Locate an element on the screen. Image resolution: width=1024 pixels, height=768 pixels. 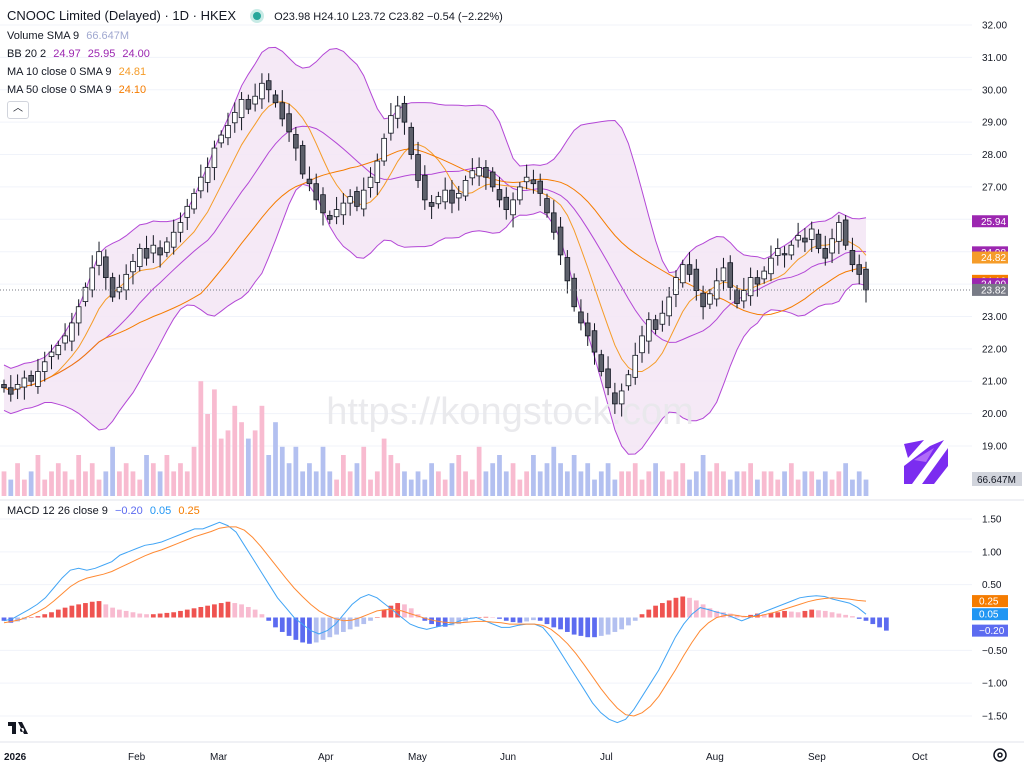
price-tick-label: 31.00 is located at coordinates (994, 58).